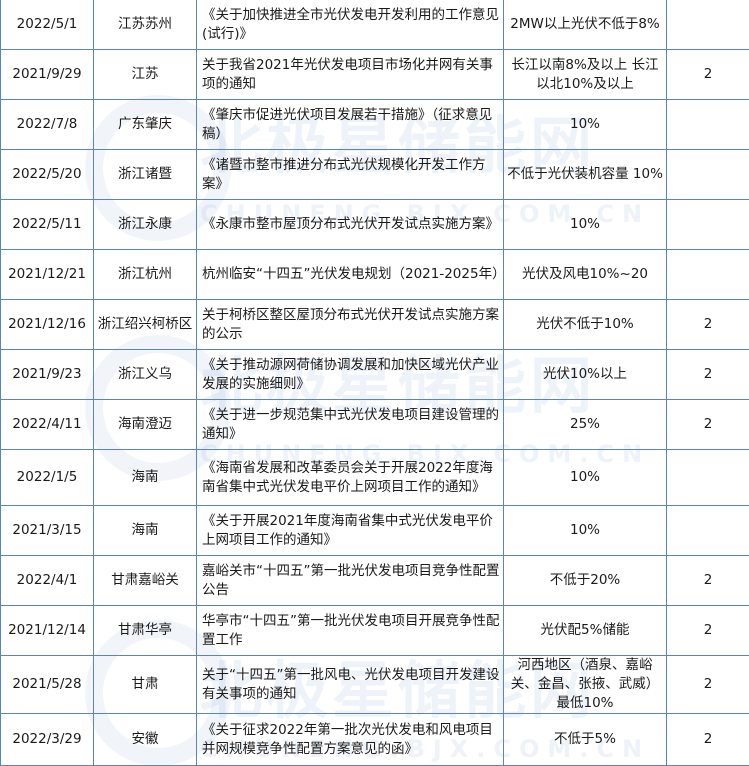  What do you see at coordinates (585, 325) in the screenshot?
I see `ratio-cell: 光伏不低于10%` at bounding box center [585, 325].